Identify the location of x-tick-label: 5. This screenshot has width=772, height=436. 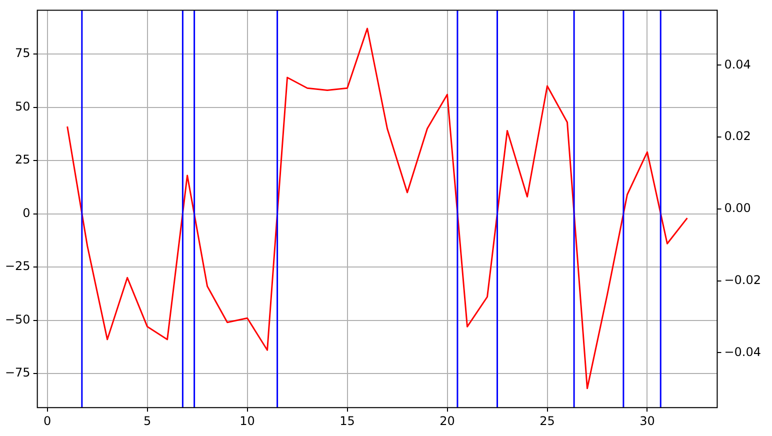
(147, 421).